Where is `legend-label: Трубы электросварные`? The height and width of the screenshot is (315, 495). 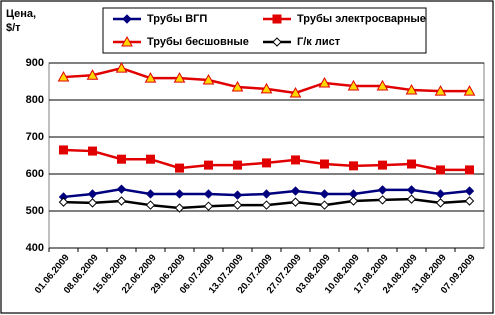
legend-label: Трубы электросварные is located at coordinates (361, 19).